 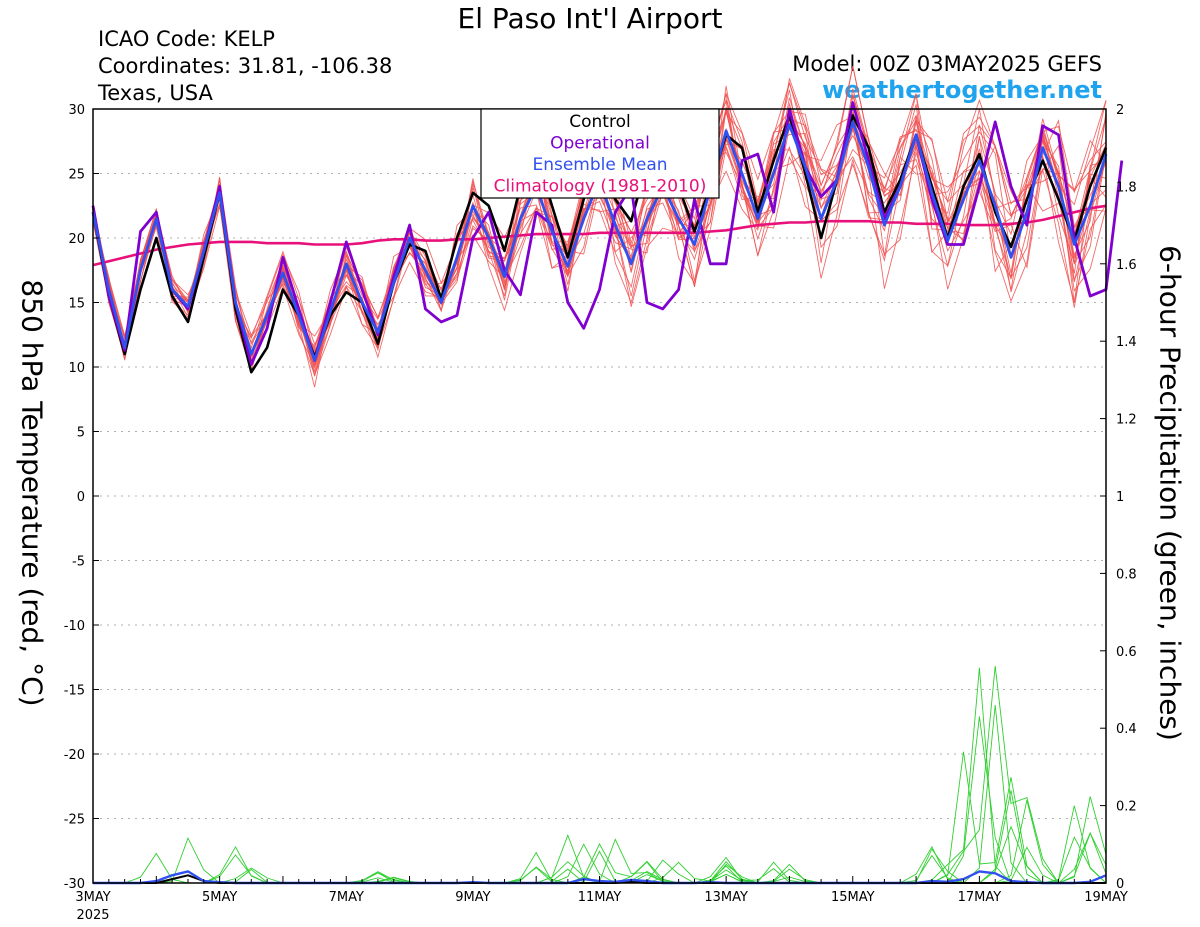 What do you see at coordinates (76, 175) in the screenshot?
I see `y-tick-label: 25` at bounding box center [76, 175].